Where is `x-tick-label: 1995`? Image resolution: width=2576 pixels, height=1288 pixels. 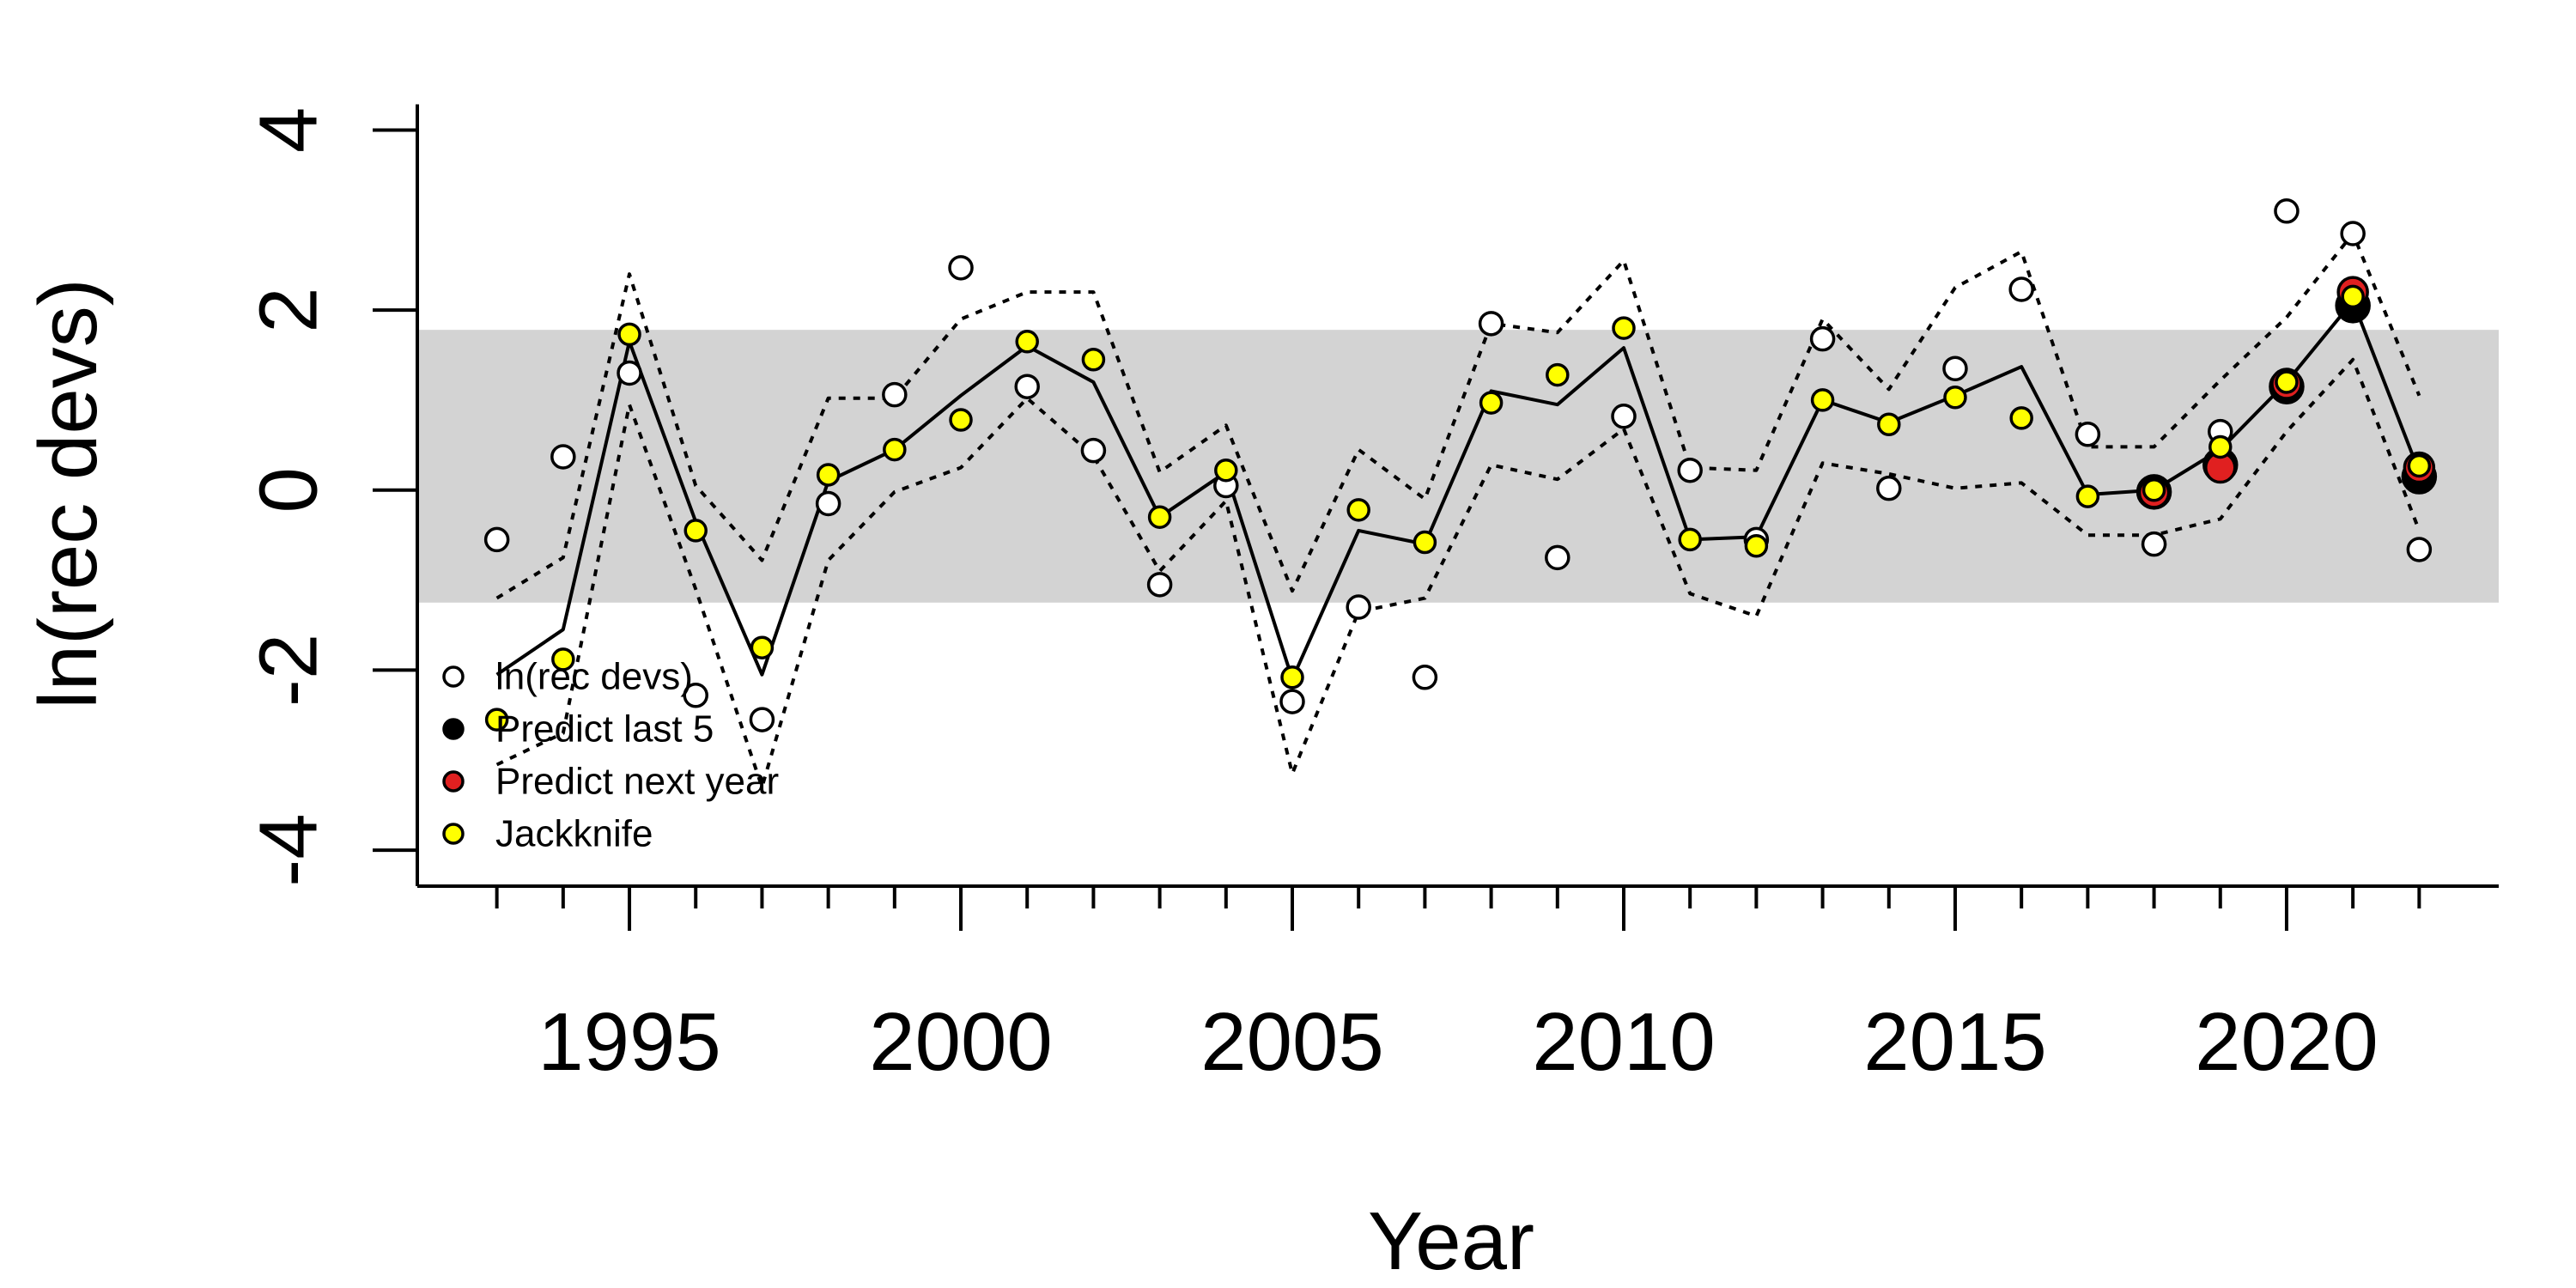
x-tick-label: 1995 is located at coordinates (629, 1042).